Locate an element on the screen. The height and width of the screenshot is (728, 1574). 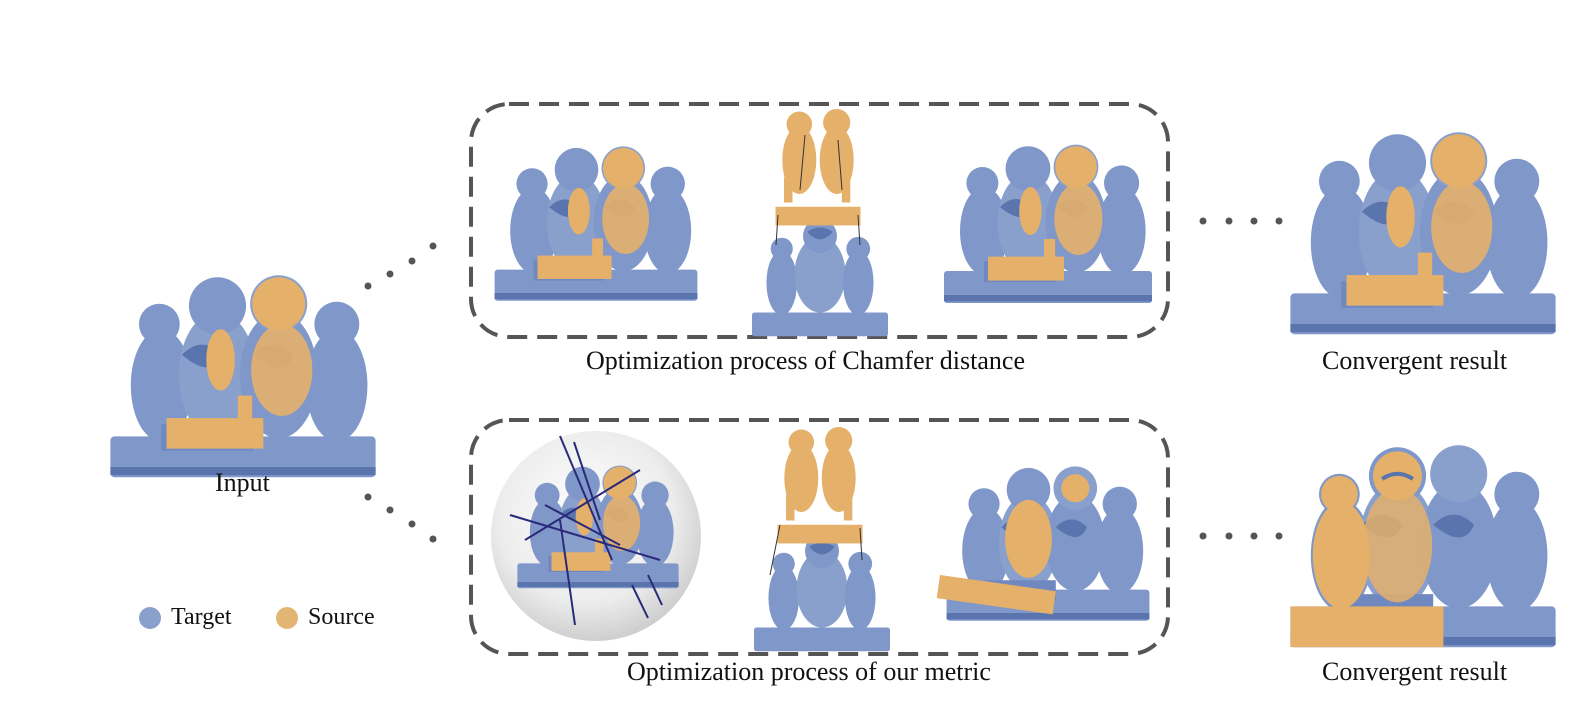
dotted-connector-top is located at coordinates (400, 266).